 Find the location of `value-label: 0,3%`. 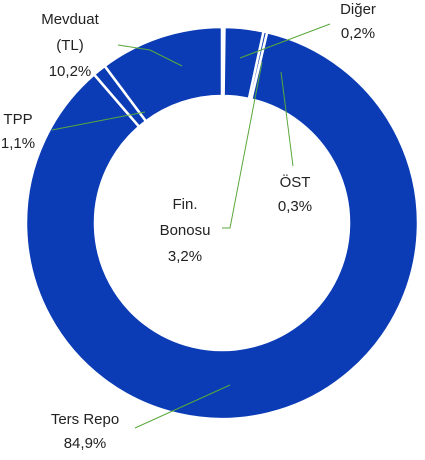

value-label: 0,3% is located at coordinates (295, 206).